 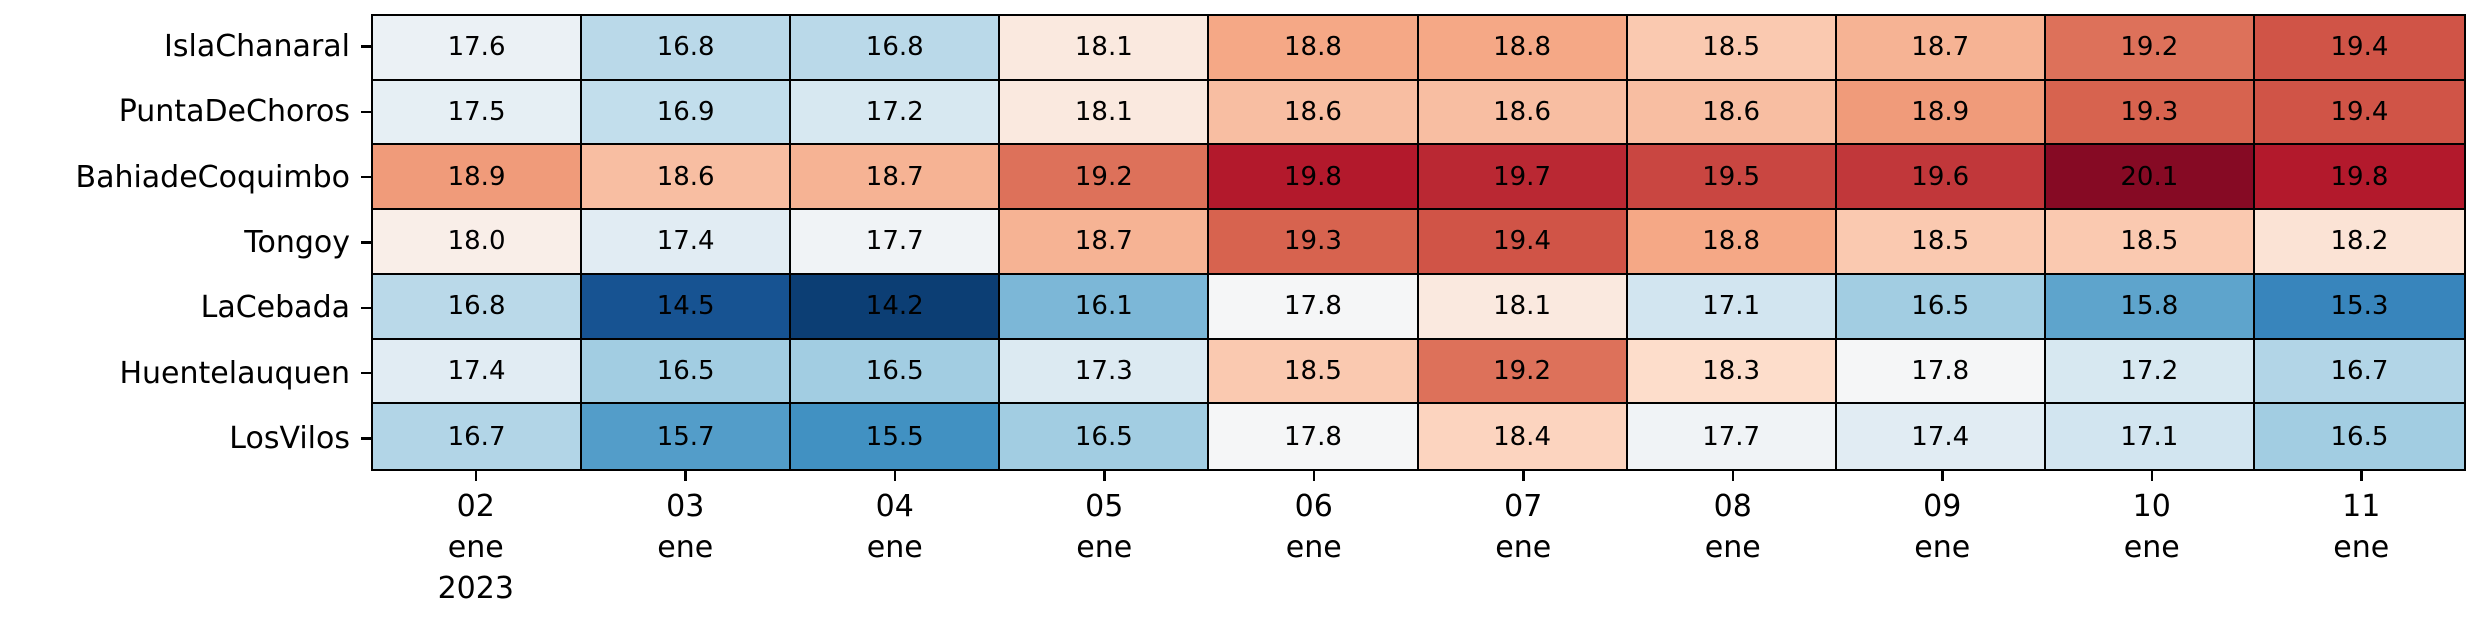 I want to click on x-tick-label: 07 ene, so click(x=1523, y=527).